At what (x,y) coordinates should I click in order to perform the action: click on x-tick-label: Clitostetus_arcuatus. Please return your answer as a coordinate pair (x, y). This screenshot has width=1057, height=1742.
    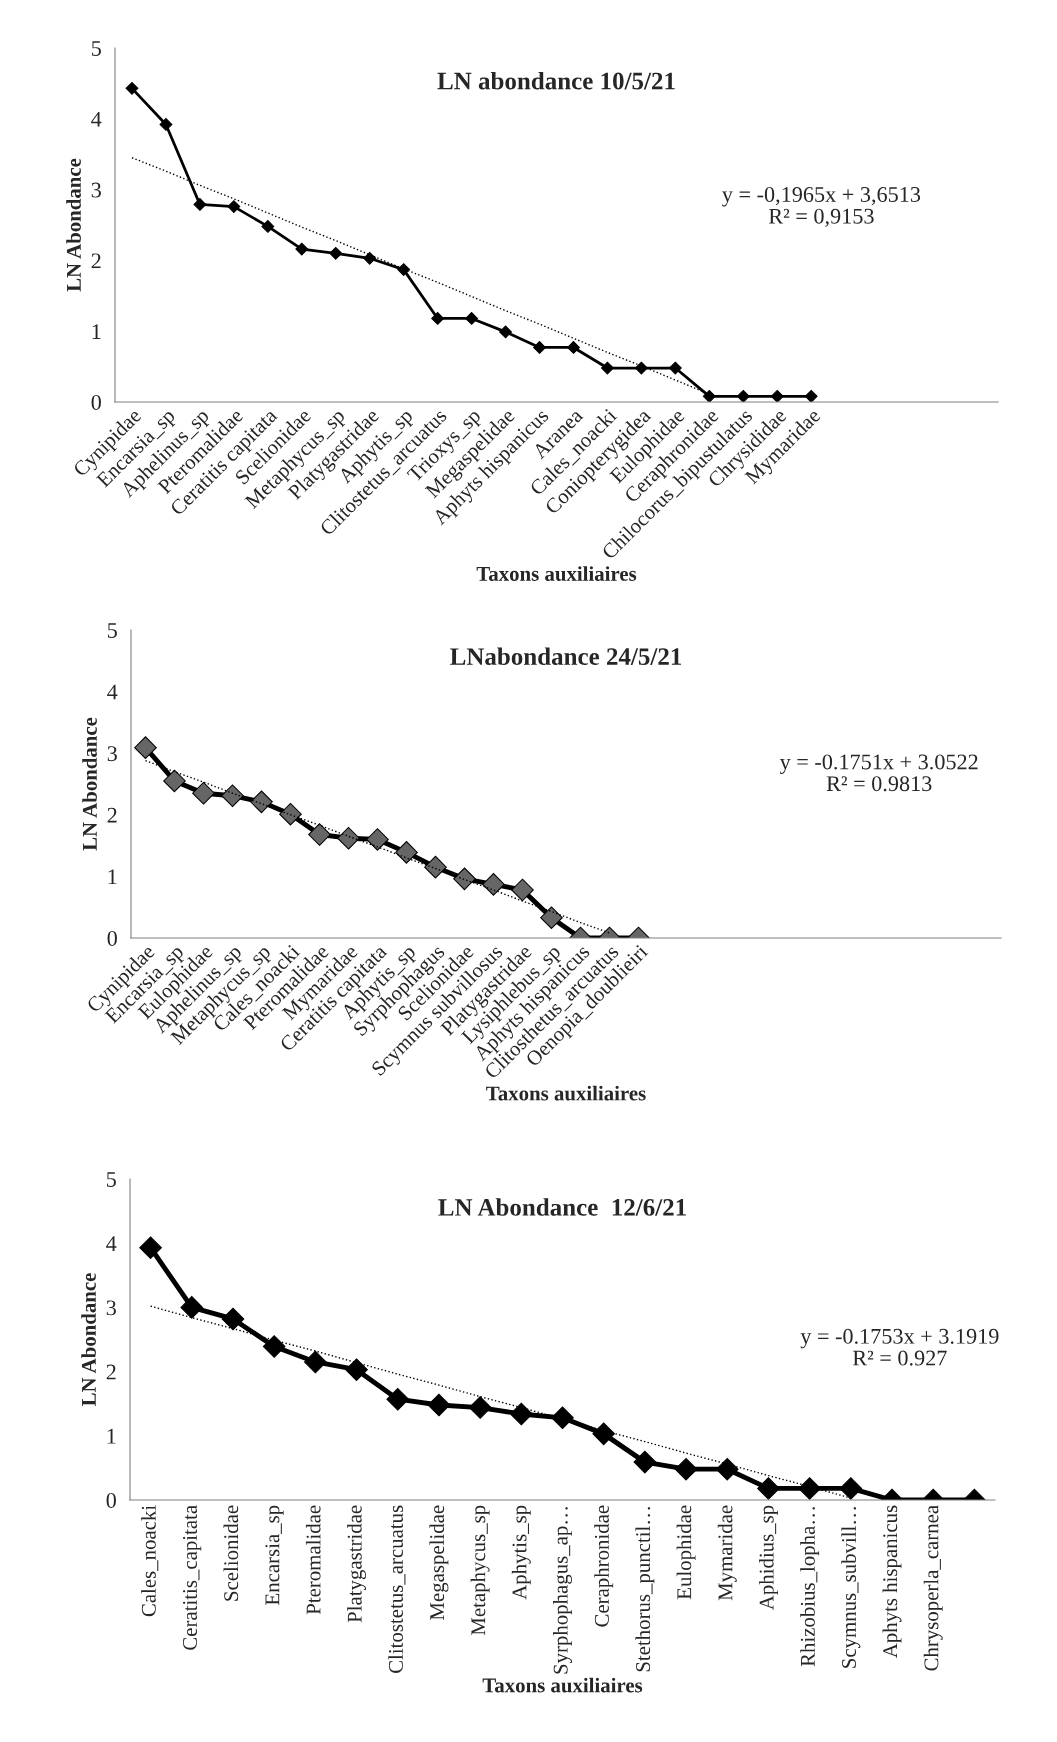
    Looking at the image, I should click on (397, 1589).